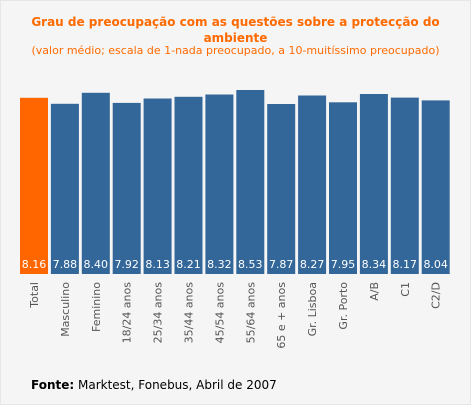  I want to click on bar-value-label: 7.88, so click(65, 264).